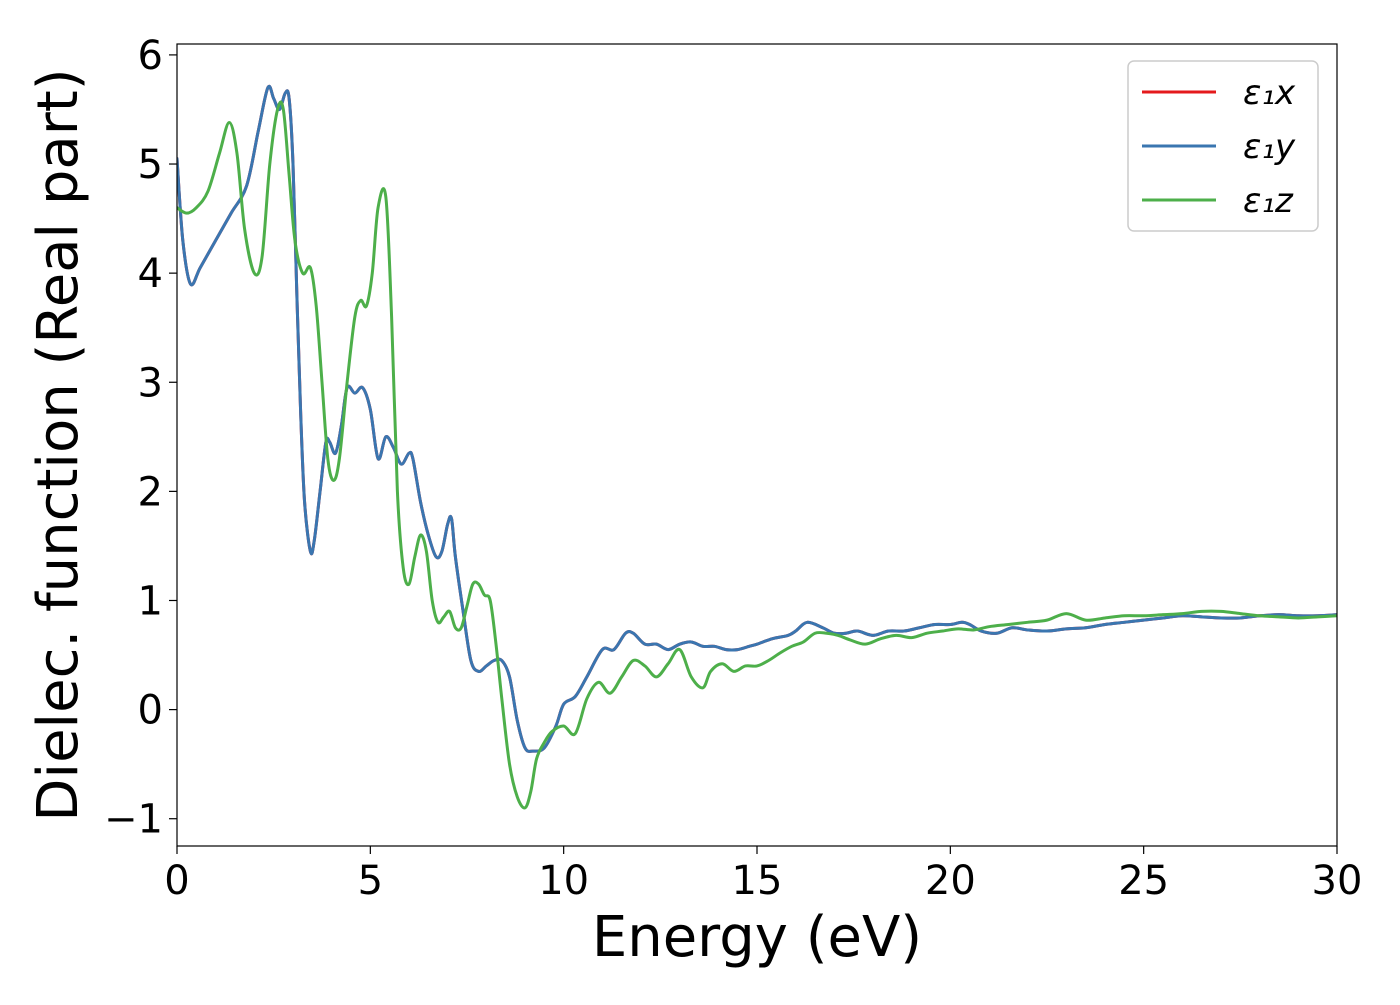 The height and width of the screenshot is (1005, 1400). What do you see at coordinates (757, 881) in the screenshot?
I see `x-tick-label: 15` at bounding box center [757, 881].